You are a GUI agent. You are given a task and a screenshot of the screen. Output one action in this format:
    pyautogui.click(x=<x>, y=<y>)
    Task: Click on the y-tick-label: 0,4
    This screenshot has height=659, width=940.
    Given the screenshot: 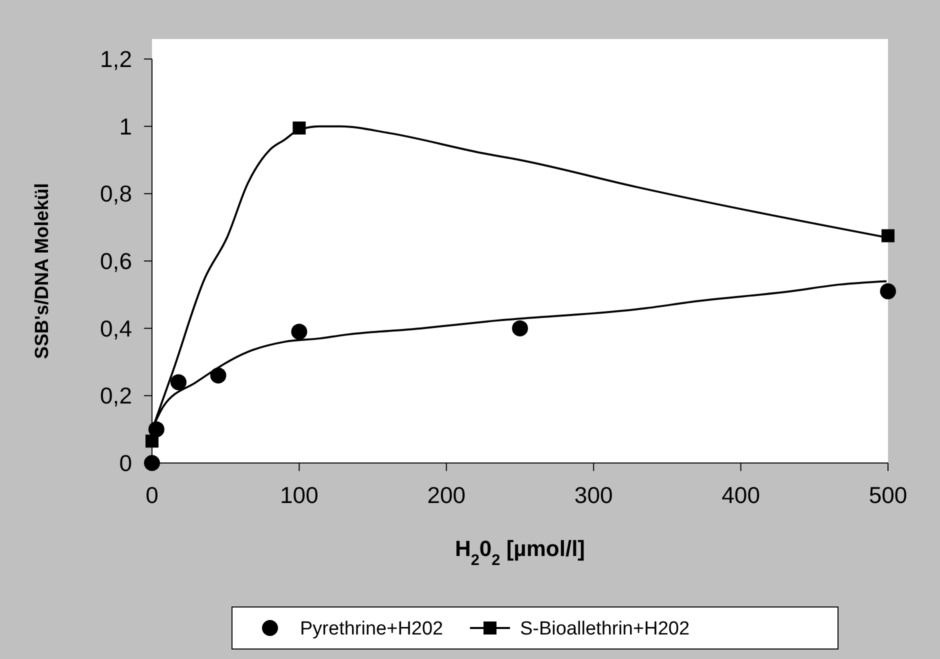 What is the action you would take?
    pyautogui.click(x=116, y=328)
    